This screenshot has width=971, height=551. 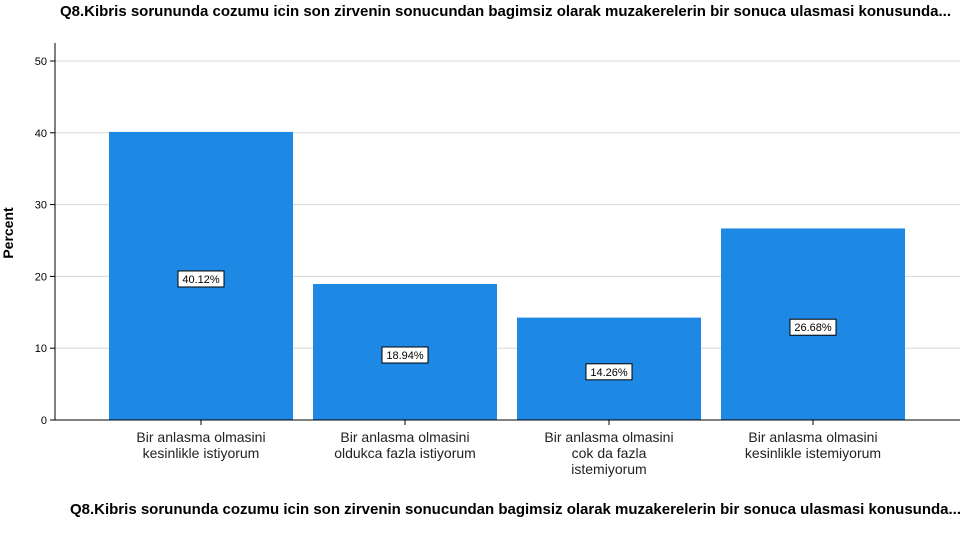 I want to click on data-label: 14.26%, so click(x=609, y=373).